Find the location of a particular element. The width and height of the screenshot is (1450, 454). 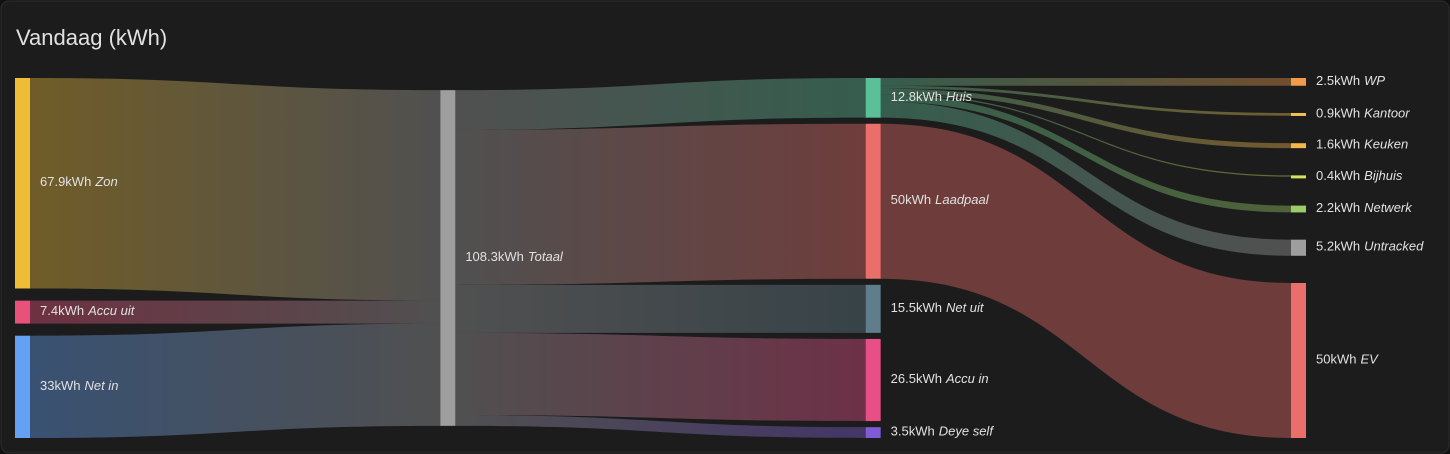

node-label: 7.4kWh Accu uit is located at coordinates (88, 311).